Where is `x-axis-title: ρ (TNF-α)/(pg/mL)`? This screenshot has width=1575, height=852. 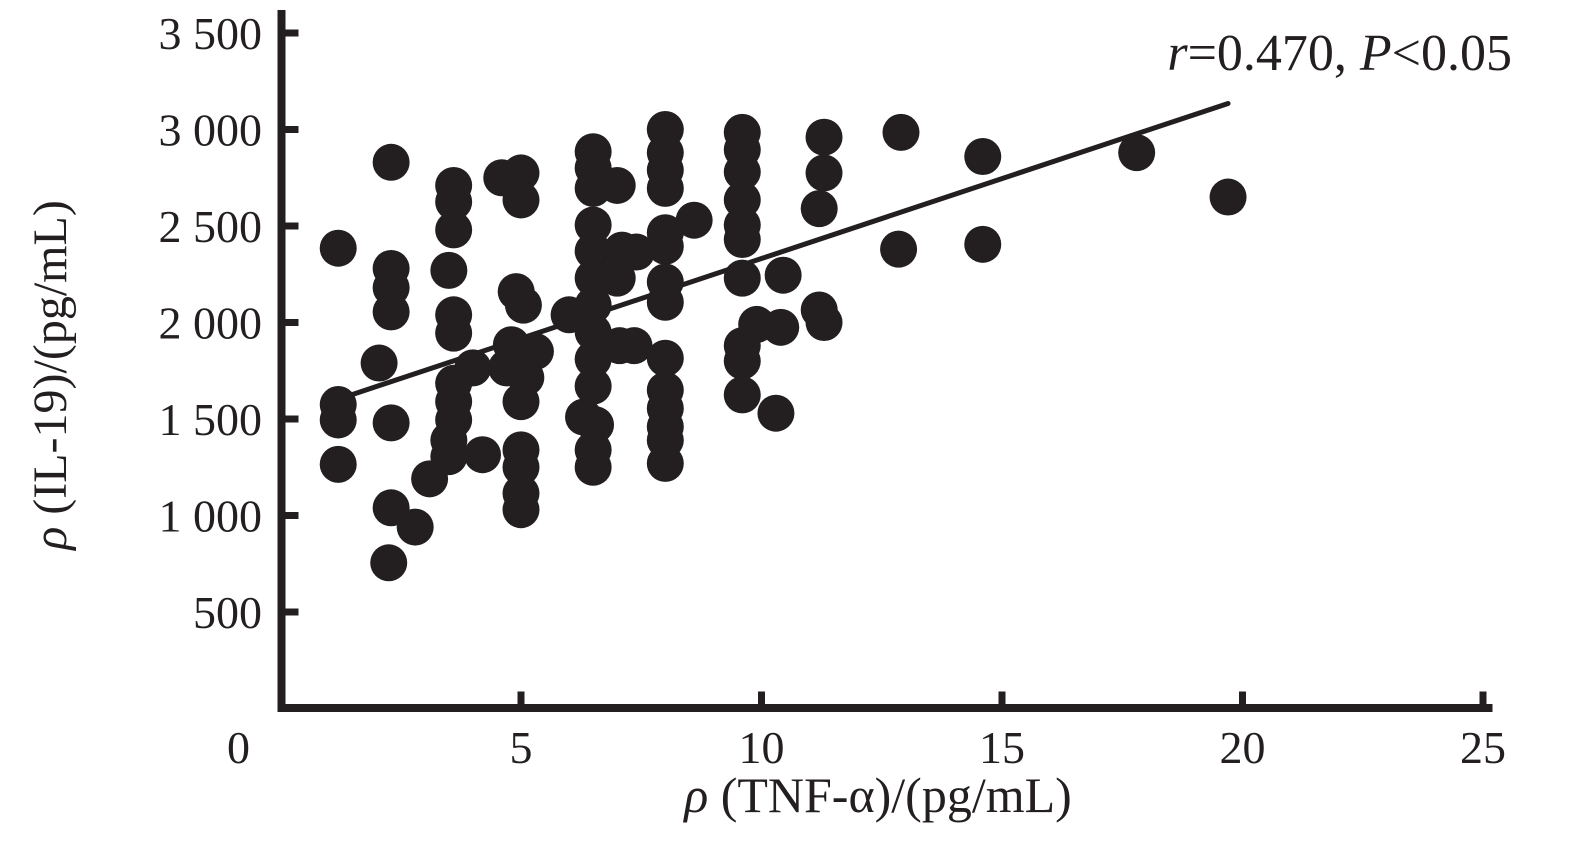 x-axis-title: ρ (TNF-α)/(pg/mL) is located at coordinates (877, 795).